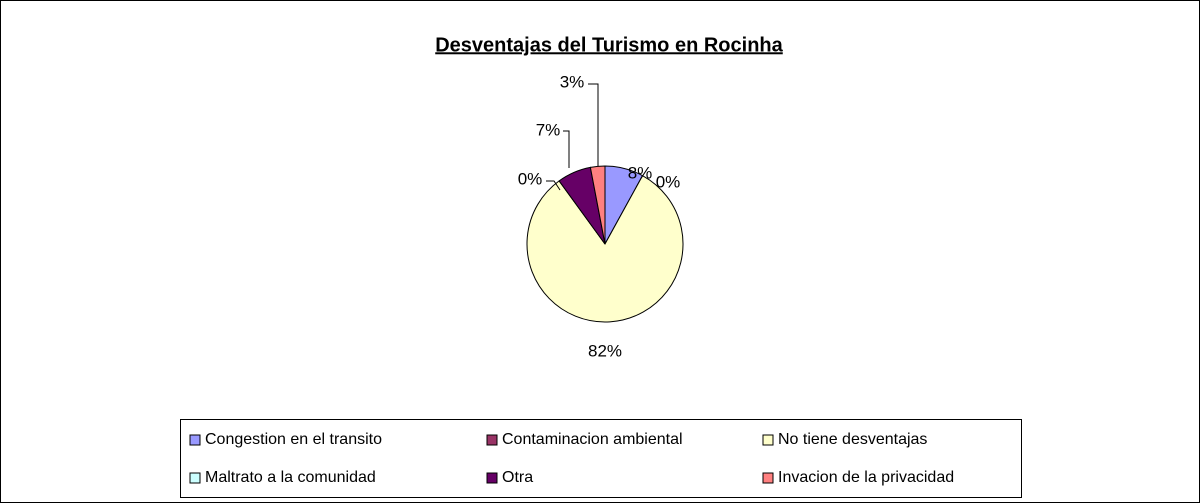 Image resolution: width=1201 pixels, height=504 pixels. Describe the element at coordinates (601, 458) in the screenshot. I see `legend-box` at that location.